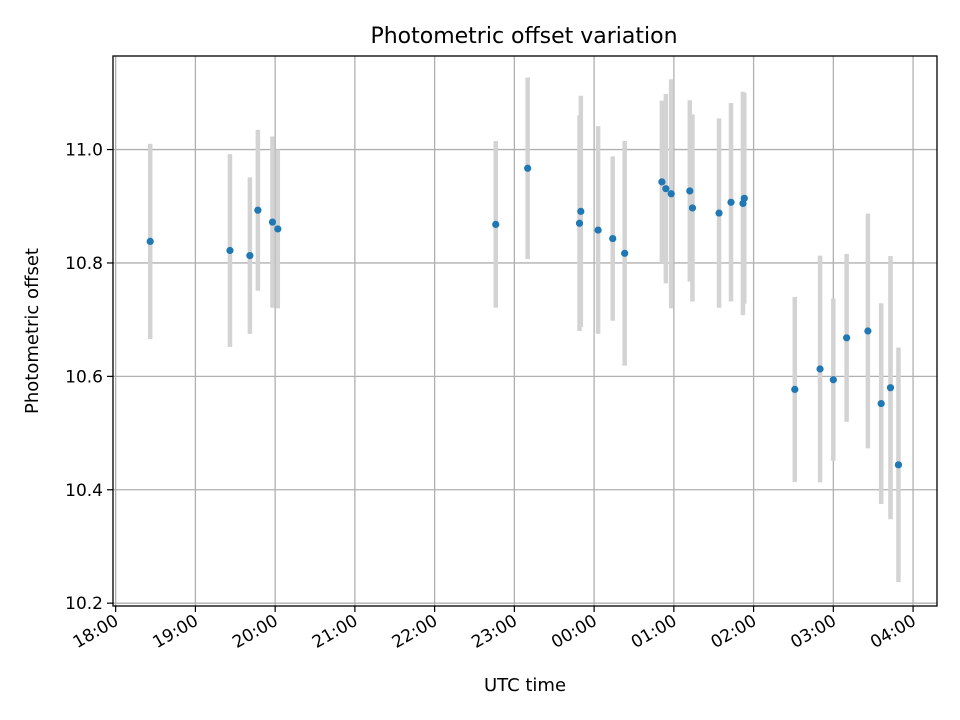  What do you see at coordinates (84, 264) in the screenshot?
I see `y-tick-label: 10.8` at bounding box center [84, 264].